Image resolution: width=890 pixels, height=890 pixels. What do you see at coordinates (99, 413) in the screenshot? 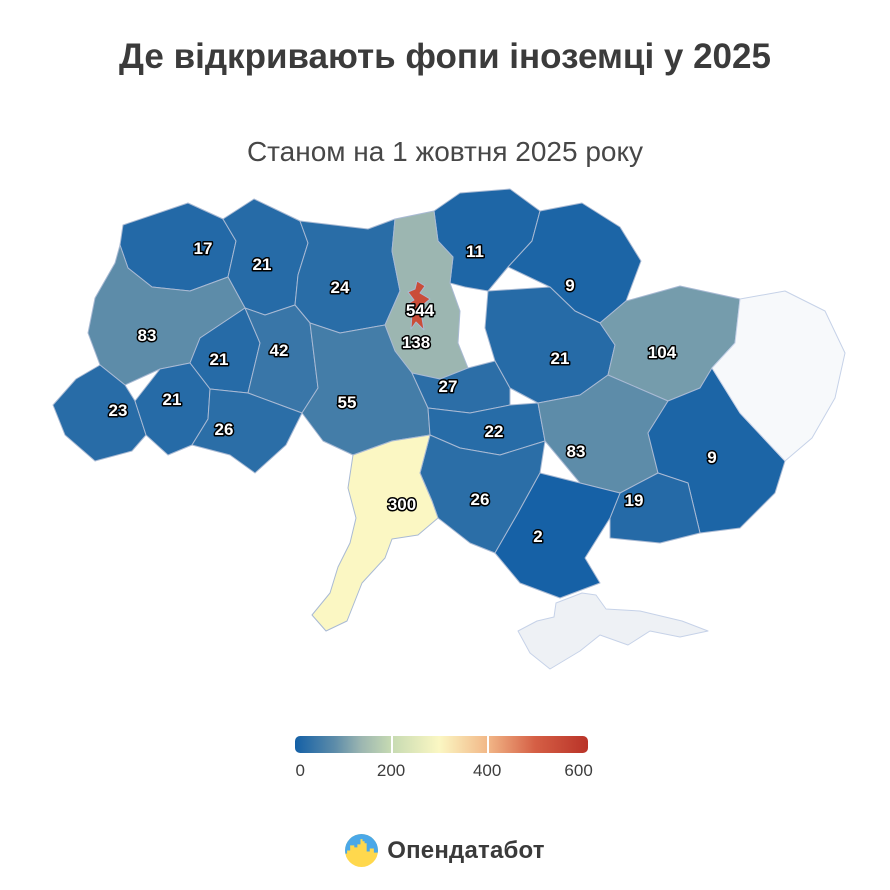
I see `region-zakarpattia: Закарпатська` at bounding box center [99, 413].